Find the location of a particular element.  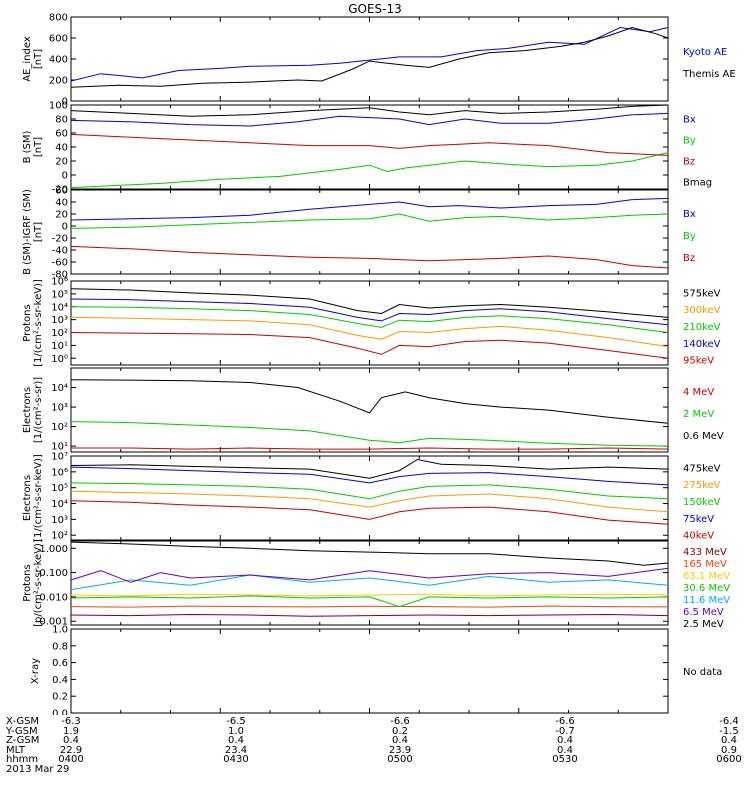

y-tick-label: -80 is located at coordinates (60, 275).